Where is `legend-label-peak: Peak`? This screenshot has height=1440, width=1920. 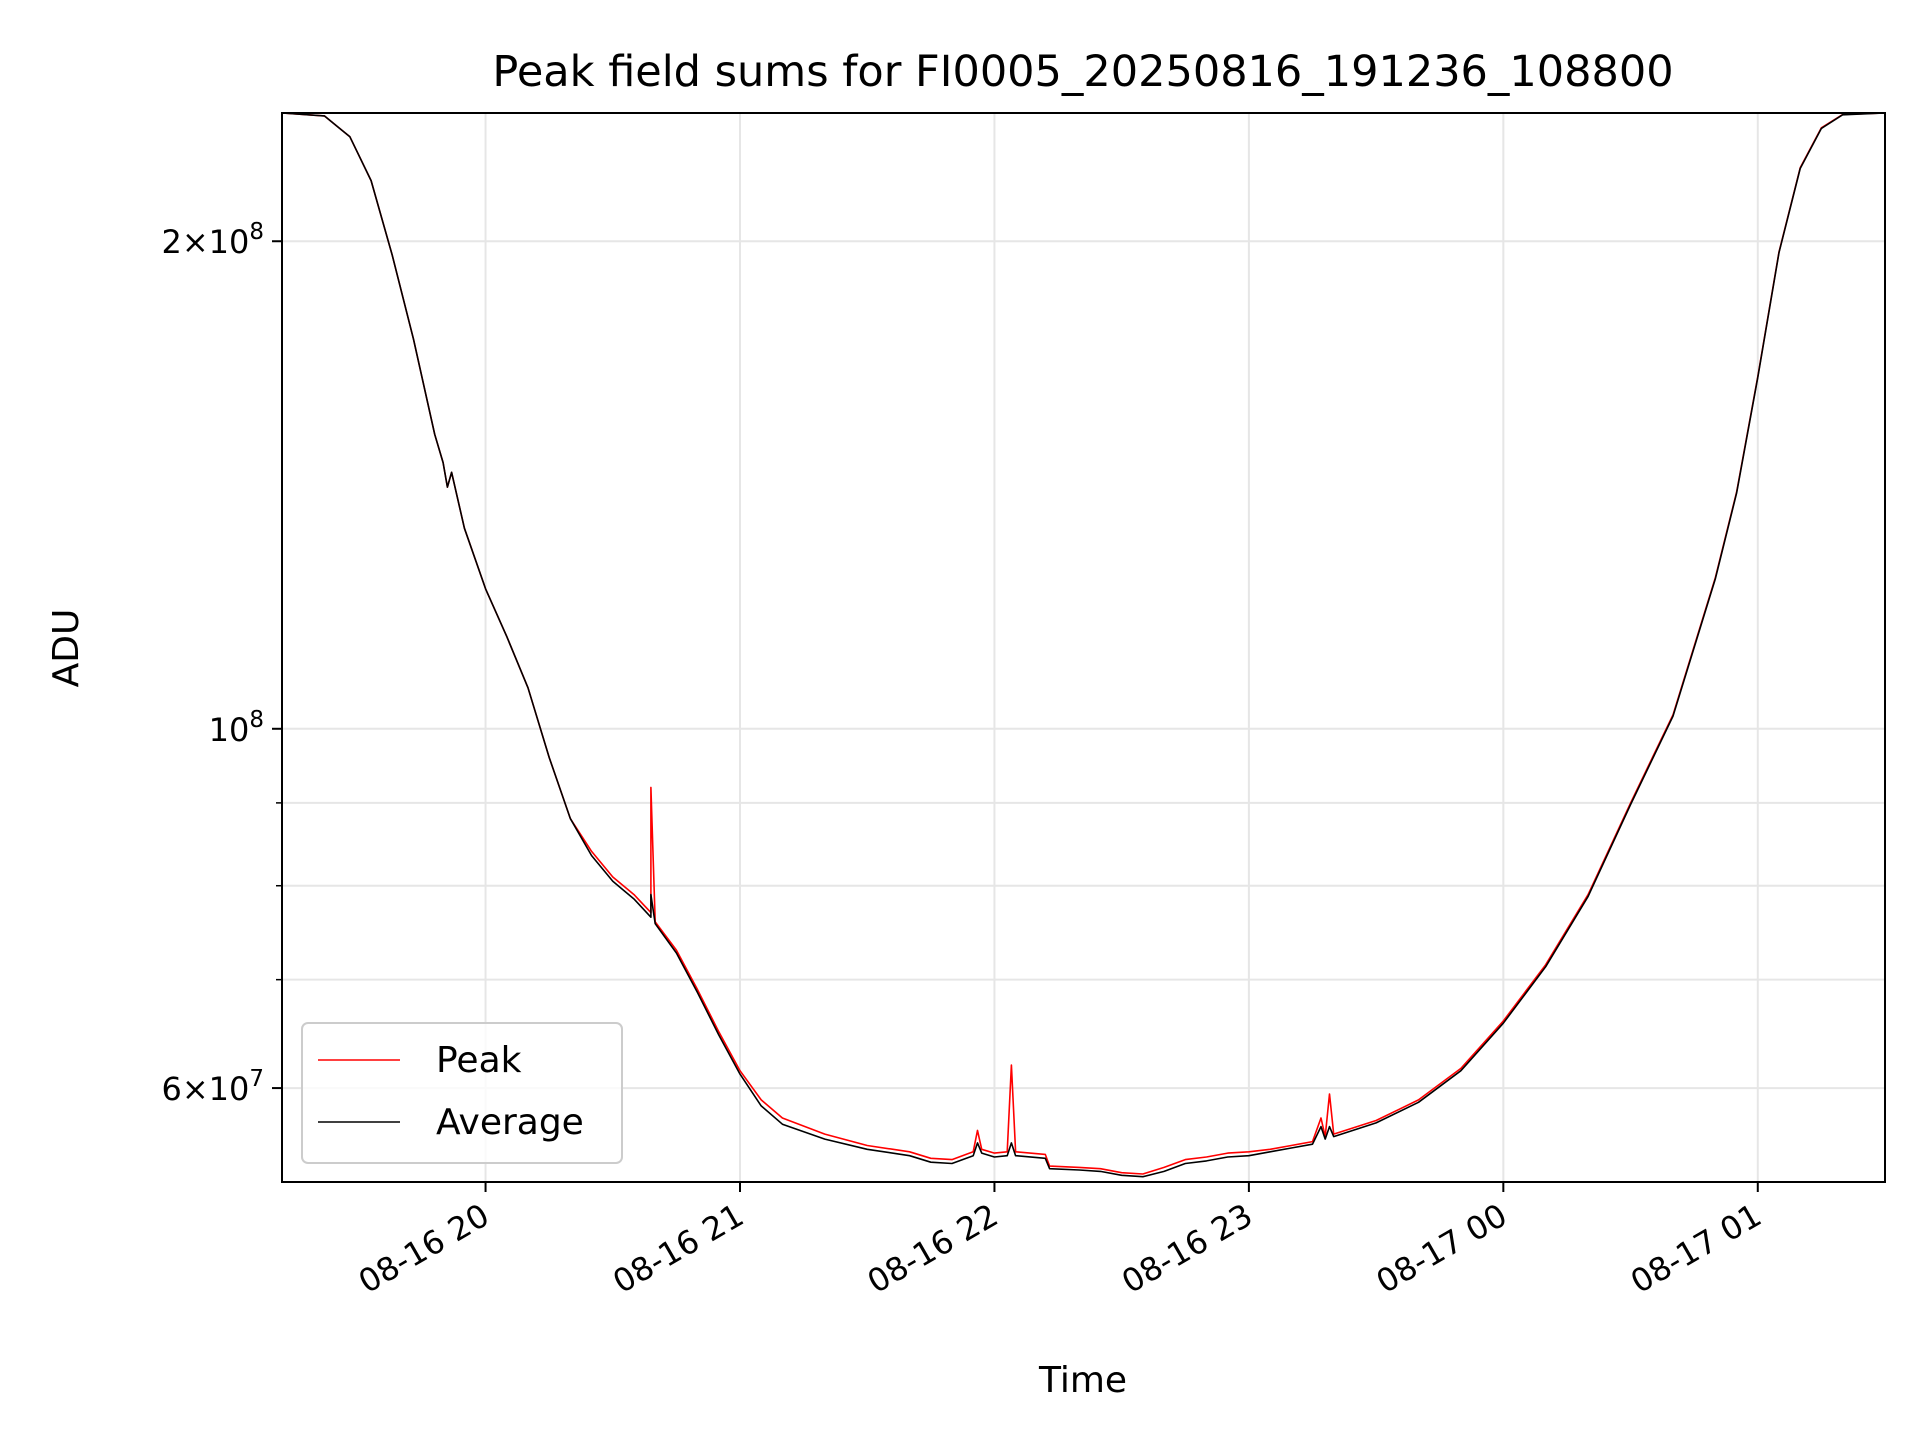 legend-label-peak: Peak is located at coordinates (479, 1060).